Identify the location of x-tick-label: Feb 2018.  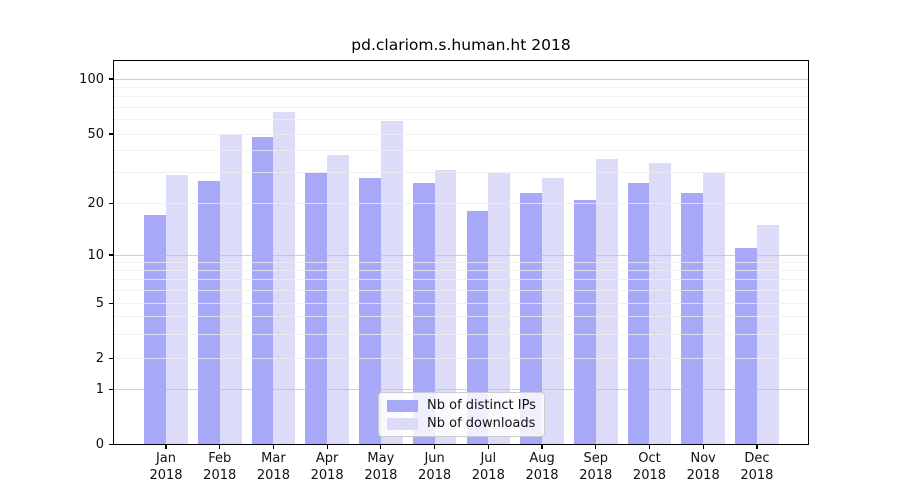
(220, 467).